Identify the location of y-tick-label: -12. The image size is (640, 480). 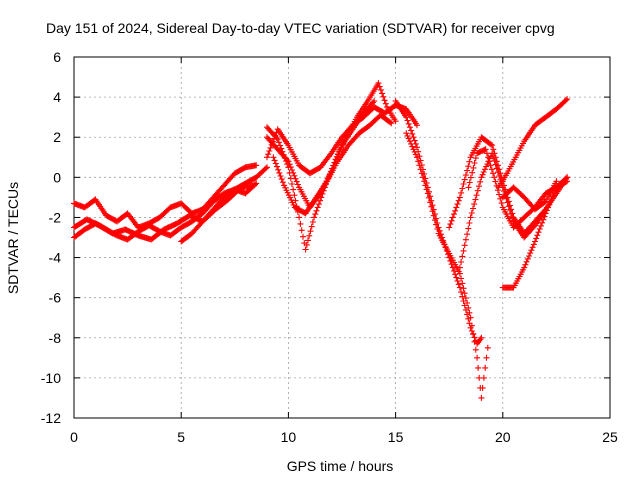
(51, 418).